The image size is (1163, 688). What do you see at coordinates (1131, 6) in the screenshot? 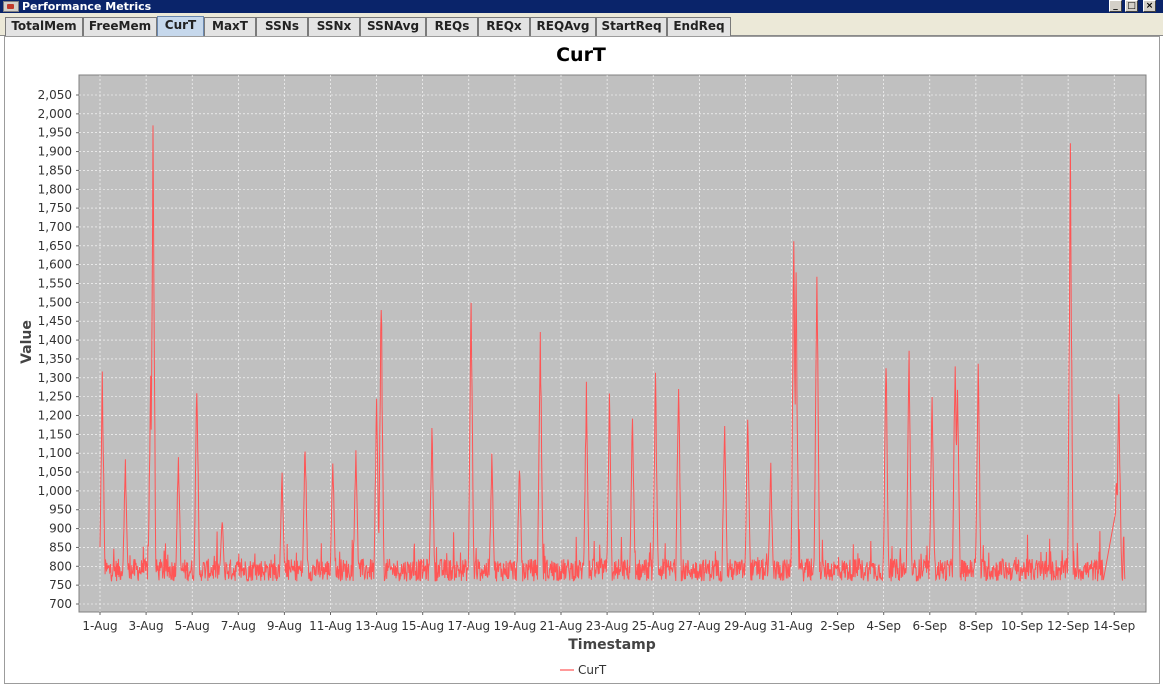
I see `maximize-button: □` at bounding box center [1131, 6].